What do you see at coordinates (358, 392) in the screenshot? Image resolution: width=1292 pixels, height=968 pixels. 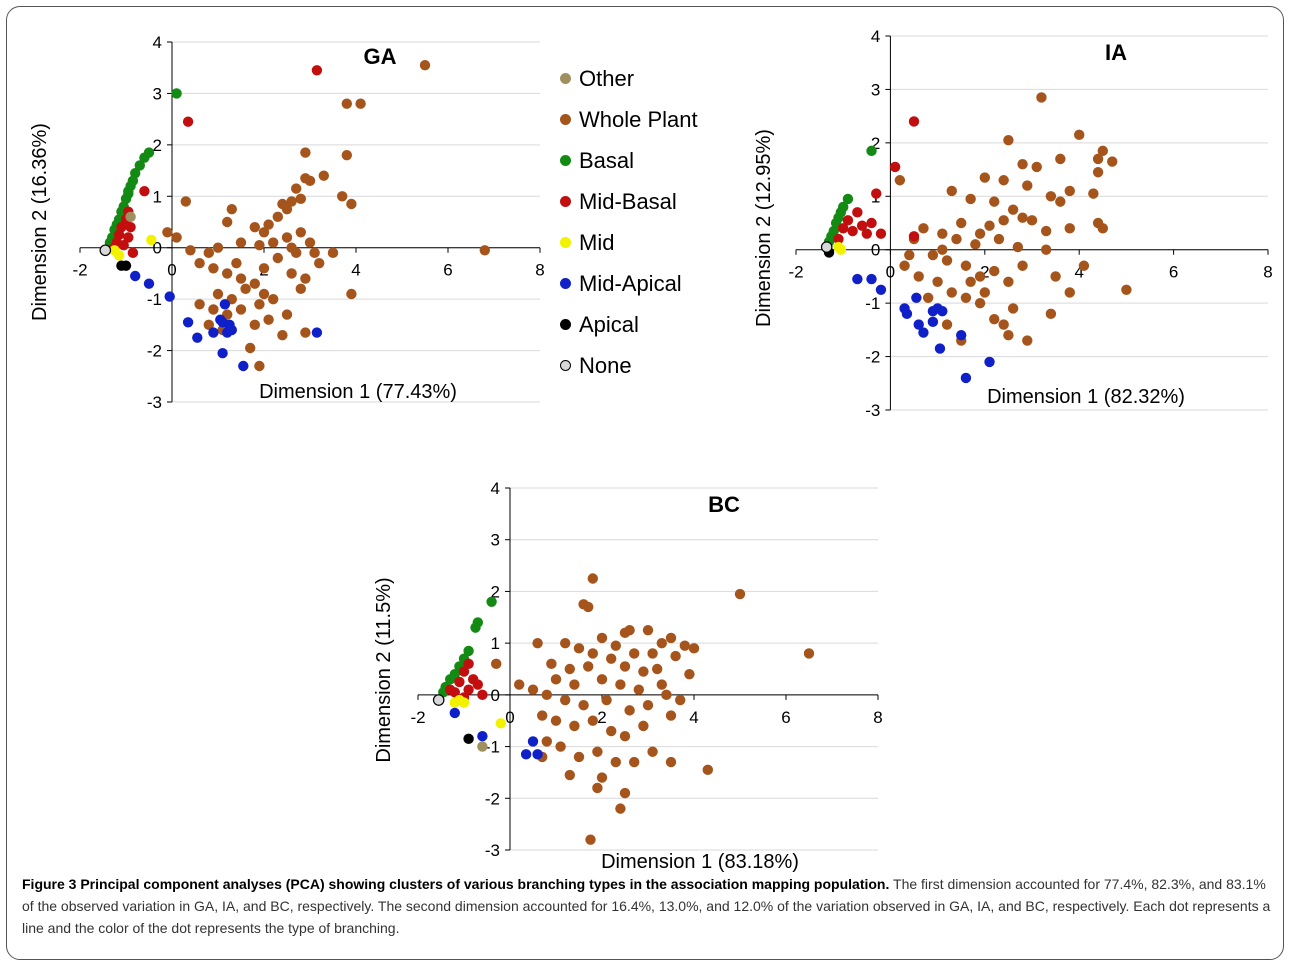 I see `x-axis-label: Dimension 1 (77.43%)` at bounding box center [358, 392].